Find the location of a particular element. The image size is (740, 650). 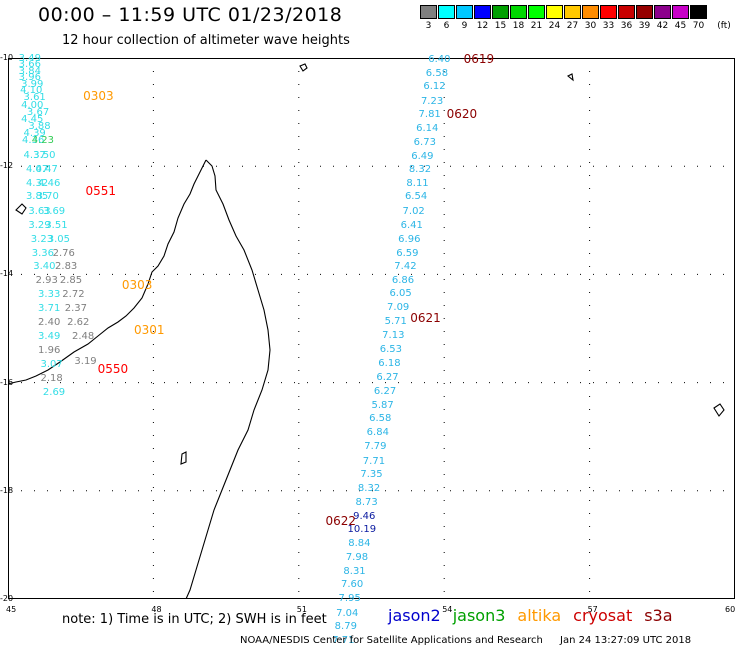

wave-height-value: 6.54 is located at coordinates (416, 197).